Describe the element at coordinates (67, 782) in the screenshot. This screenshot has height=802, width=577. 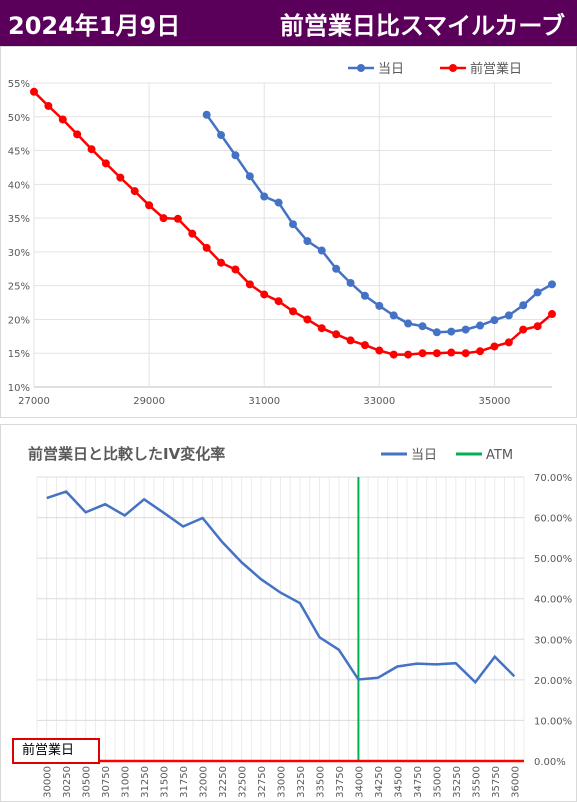
I see `x-tick-label: 30250` at that location.